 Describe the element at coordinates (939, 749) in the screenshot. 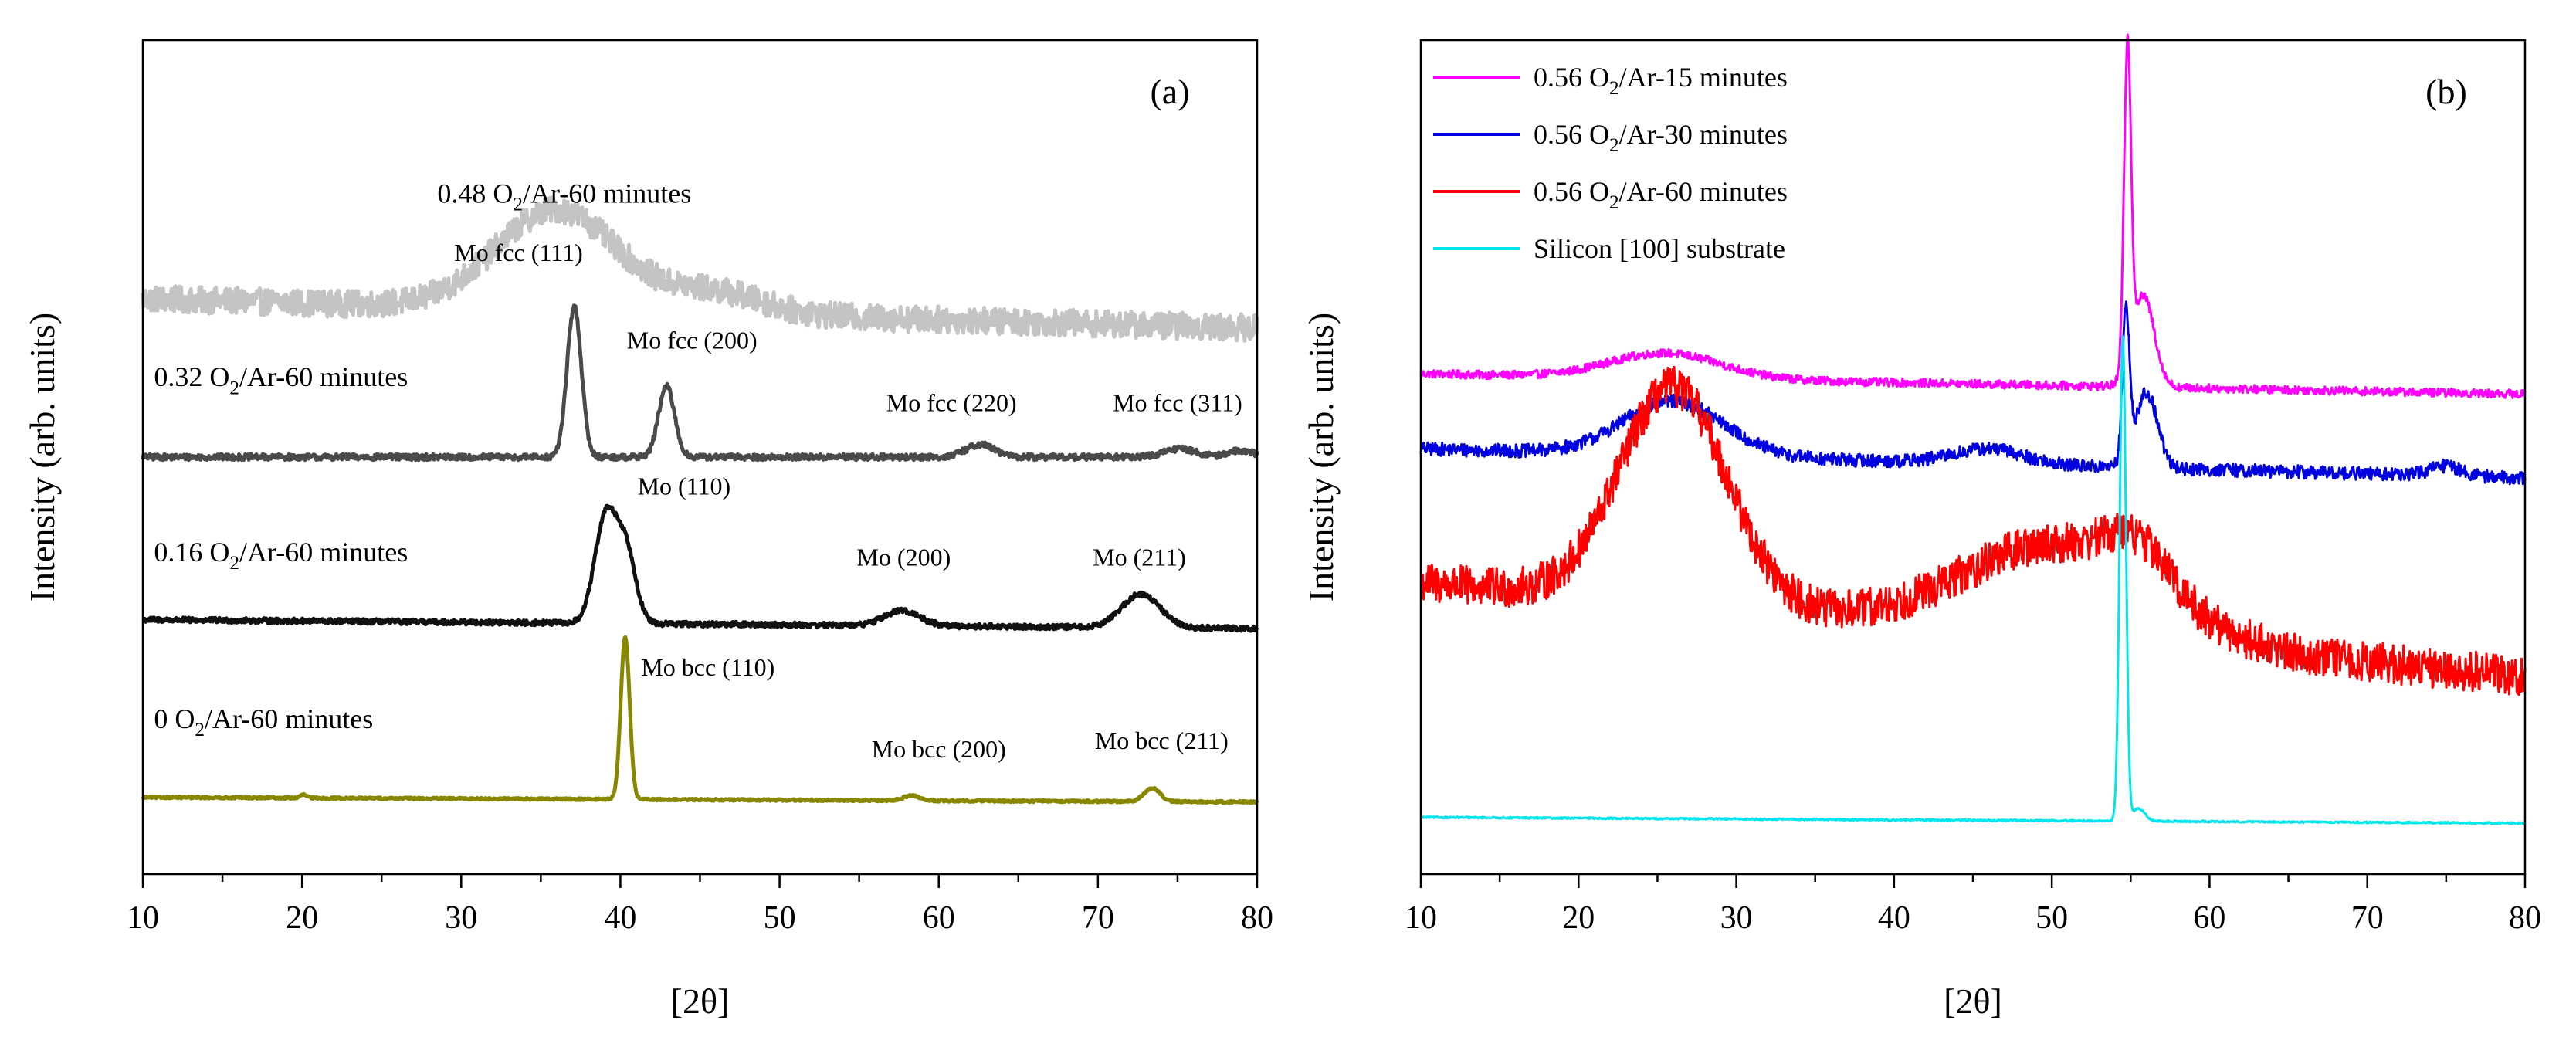

I see `peak-annotation: Mo bcc (200)` at that location.